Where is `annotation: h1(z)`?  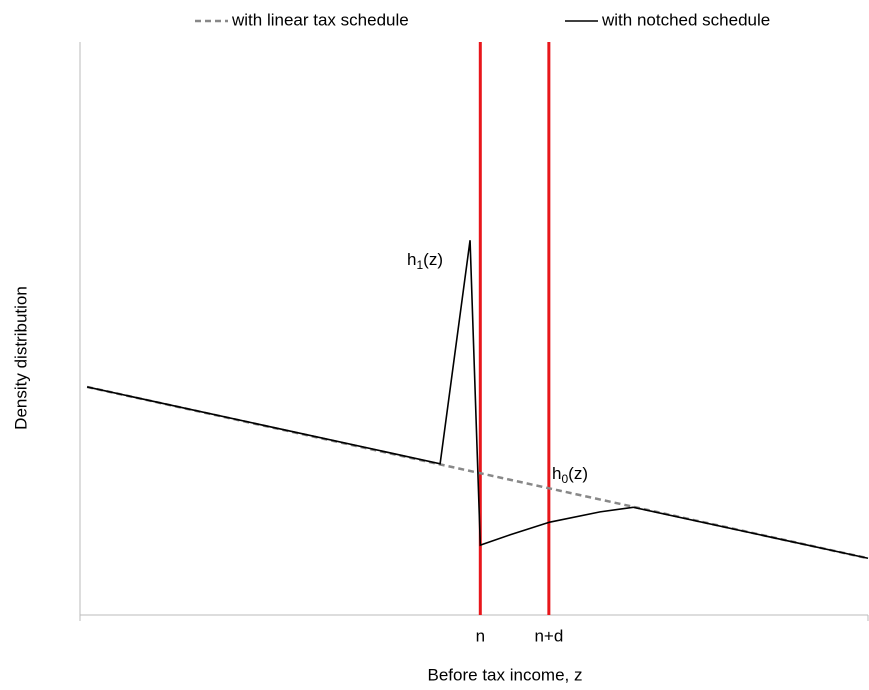 annotation: h1(z) is located at coordinates (425, 261).